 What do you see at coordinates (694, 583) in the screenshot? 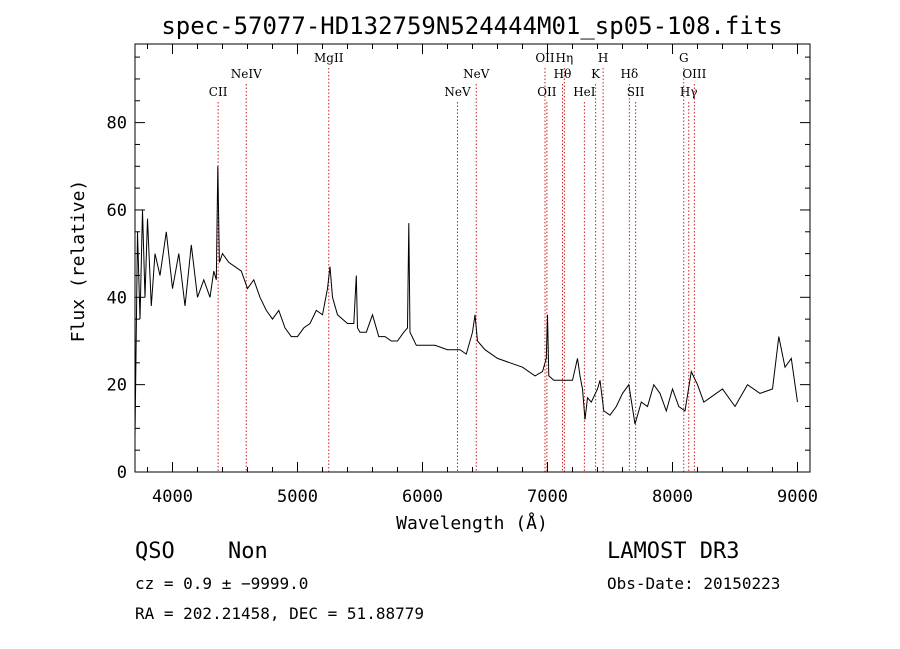
I see `obs-date-text: Obs-Date: 20150223` at bounding box center [694, 583].